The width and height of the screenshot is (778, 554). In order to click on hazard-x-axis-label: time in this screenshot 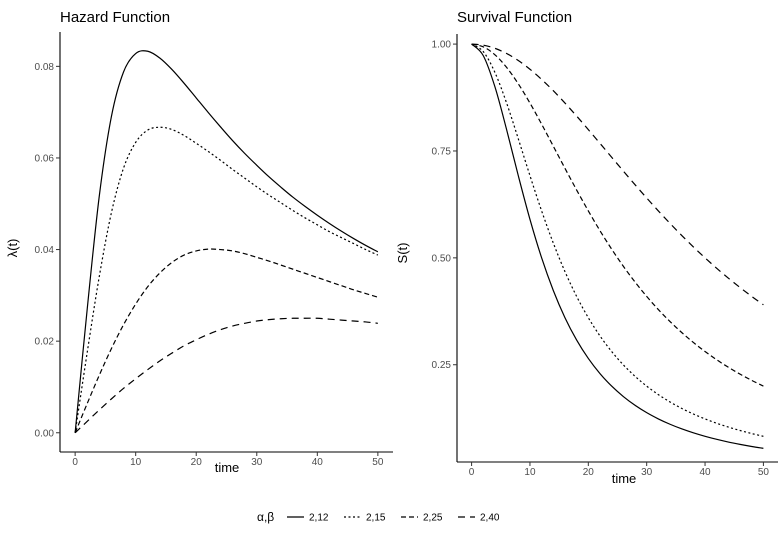, I will do `click(227, 467)`.